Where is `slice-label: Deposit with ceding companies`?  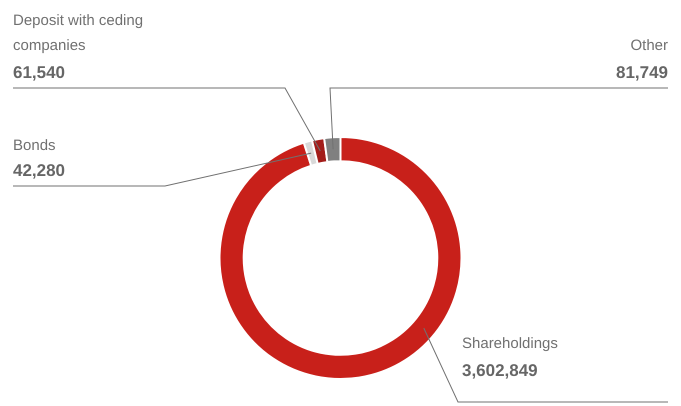
slice-label: Deposit with ceding companies is located at coordinates (78, 33).